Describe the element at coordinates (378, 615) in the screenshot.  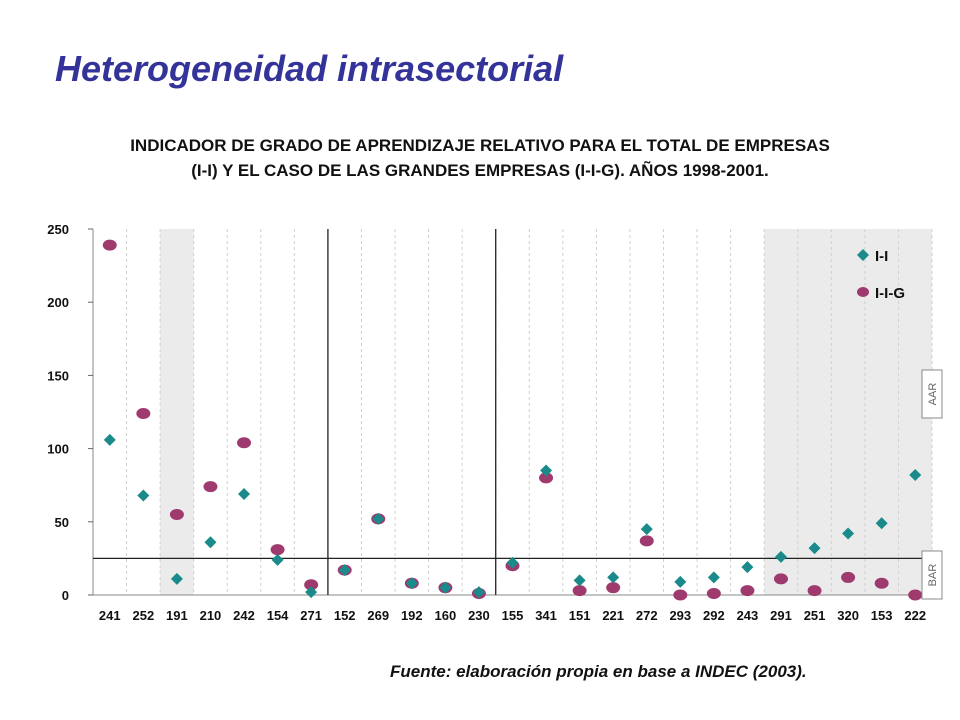
I see `x-tick-label-8: 269` at that location.